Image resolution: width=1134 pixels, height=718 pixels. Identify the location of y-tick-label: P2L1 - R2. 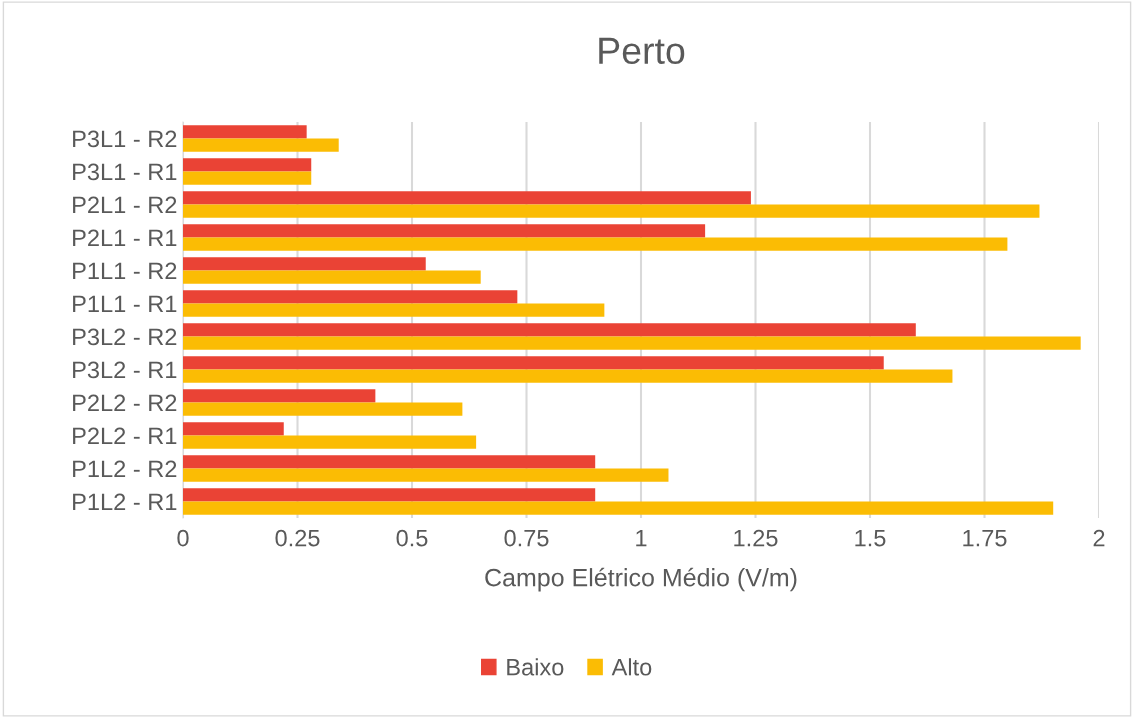
(125, 205).